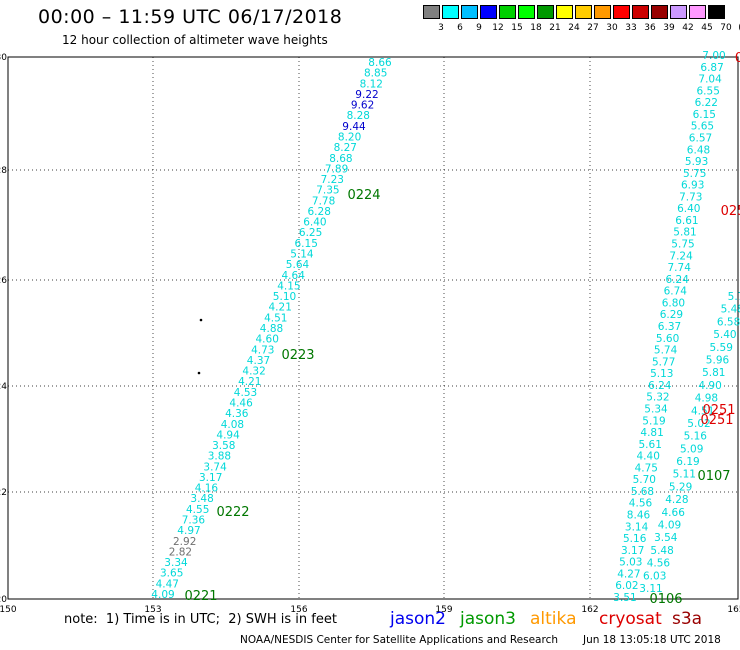 The image size is (740, 650). Describe the element at coordinates (730, 211) in the screenshot. I see `pass-time-label: 025` at that location.